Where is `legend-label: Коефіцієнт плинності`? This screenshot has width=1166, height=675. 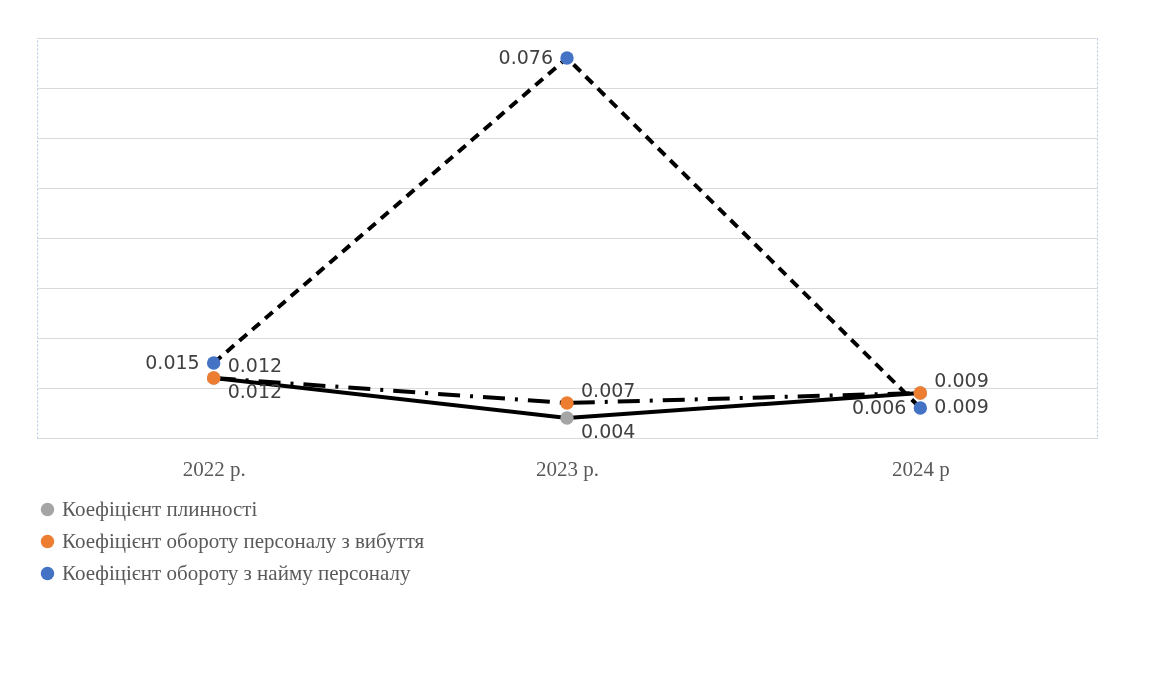
legend-label: Коефіцієнт плинності is located at coordinates (160, 508).